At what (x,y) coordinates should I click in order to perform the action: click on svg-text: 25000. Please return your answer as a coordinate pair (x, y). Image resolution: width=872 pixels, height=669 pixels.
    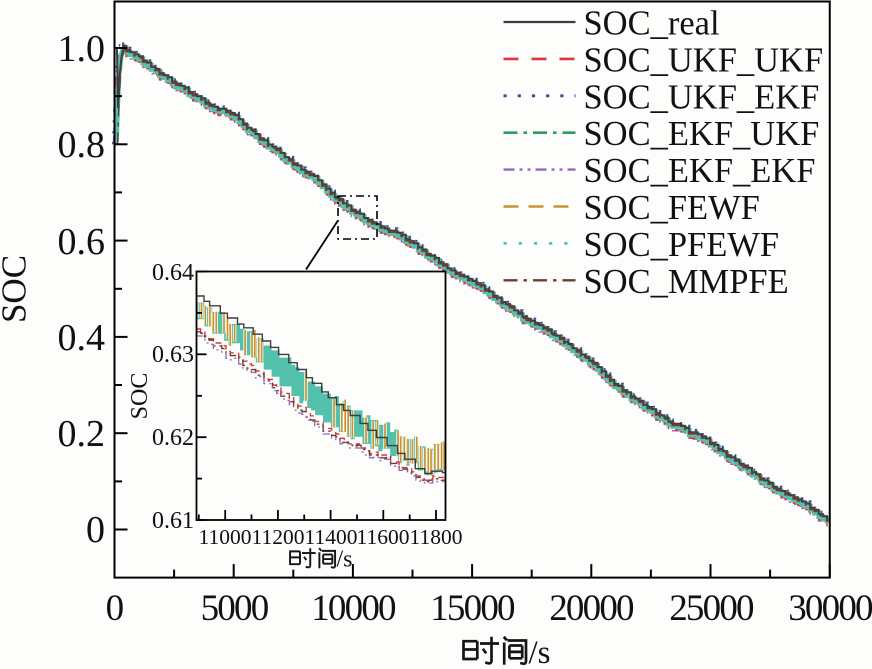
    Looking at the image, I should click on (711, 608).